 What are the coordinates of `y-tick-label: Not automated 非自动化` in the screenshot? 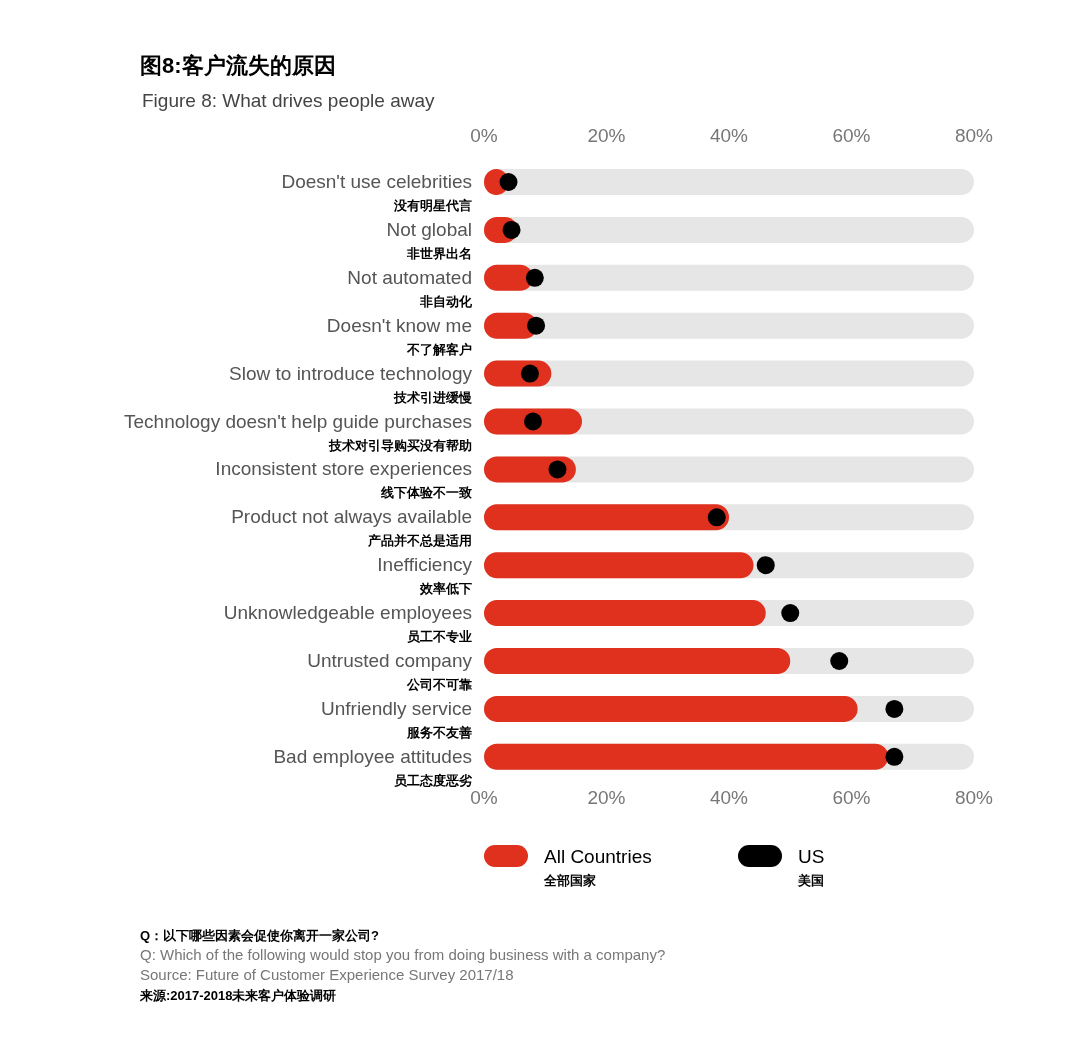 It's located at (410, 287).